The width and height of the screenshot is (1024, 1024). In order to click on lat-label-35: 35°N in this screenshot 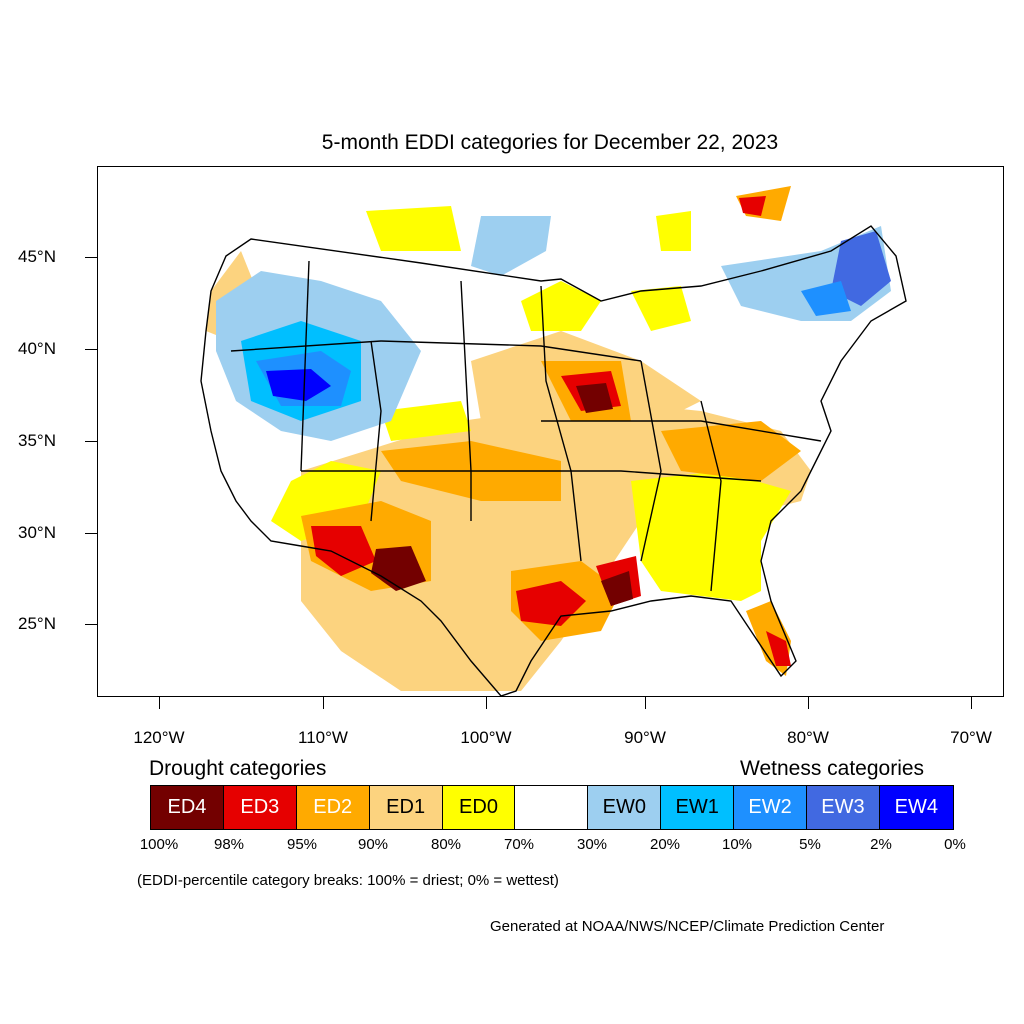, I will do `click(37, 440)`.